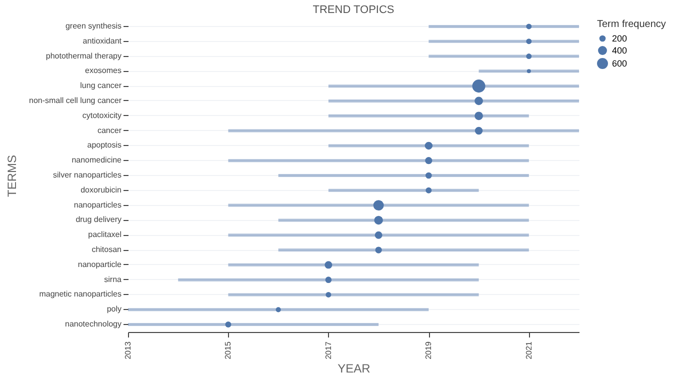 The height and width of the screenshot is (378, 676). Describe the element at coordinates (107, 249) in the screenshot. I see `y-tick-label: chitosan` at that location.